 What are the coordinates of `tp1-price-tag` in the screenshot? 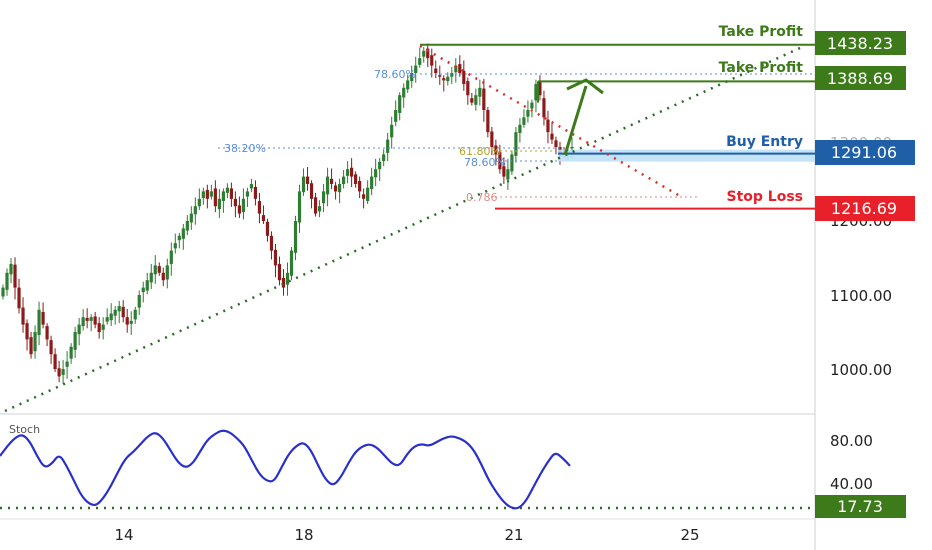 It's located at (860, 43).